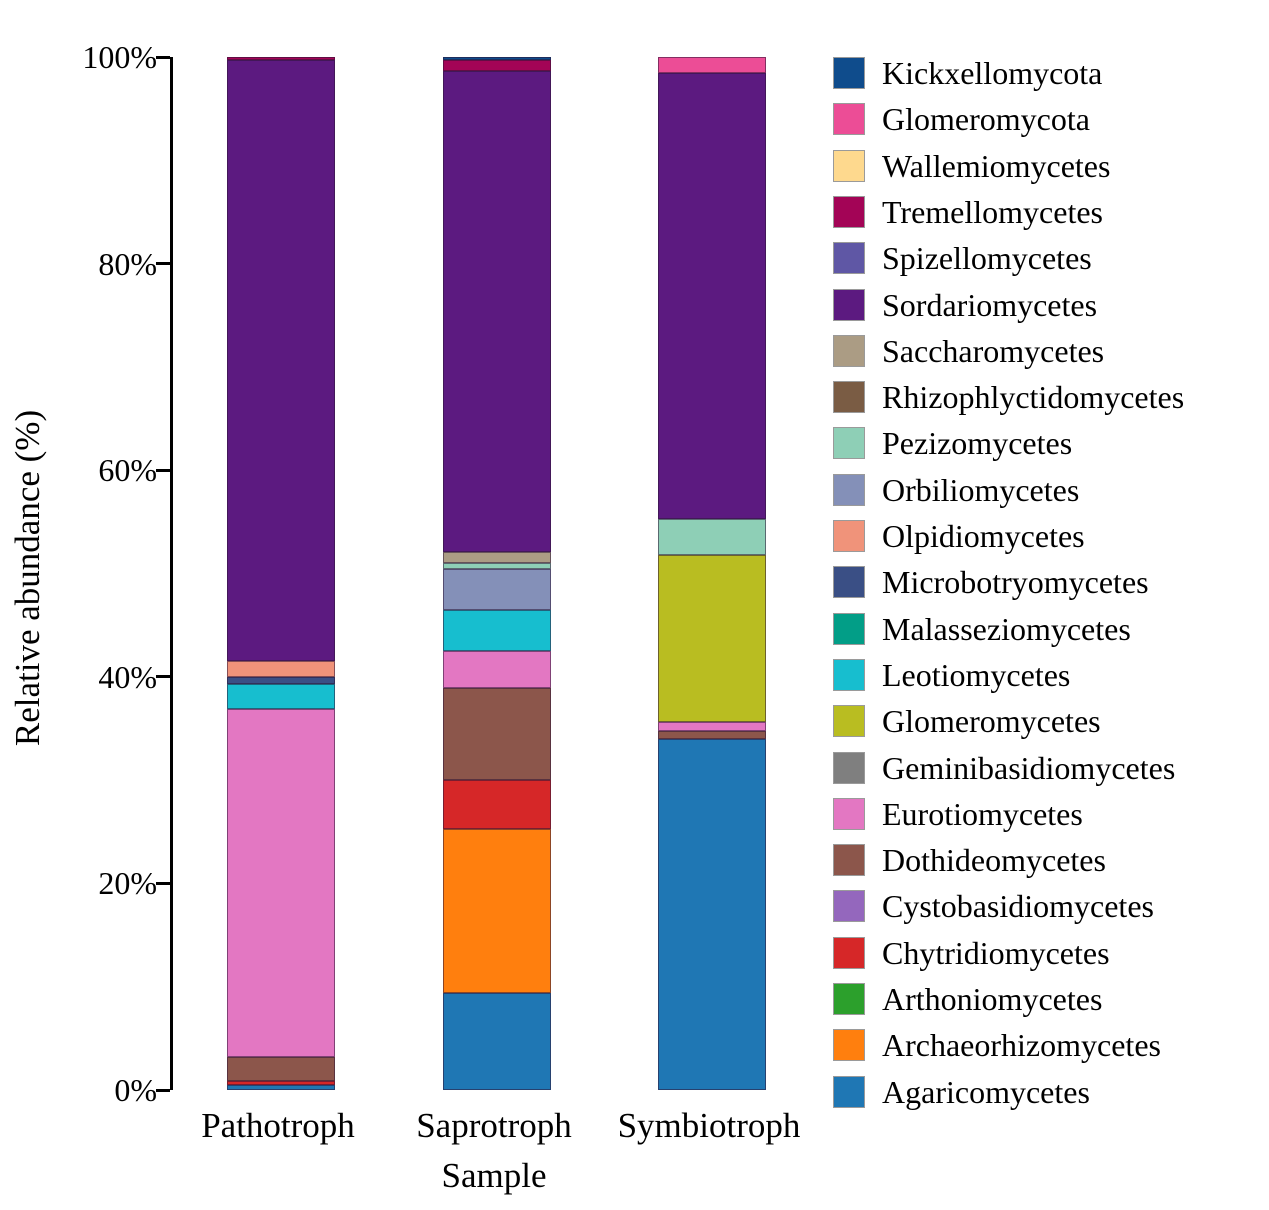 The width and height of the screenshot is (1269, 1210). I want to click on legend-label-saccharomycetes: Saccharomycetes, so click(993, 350).